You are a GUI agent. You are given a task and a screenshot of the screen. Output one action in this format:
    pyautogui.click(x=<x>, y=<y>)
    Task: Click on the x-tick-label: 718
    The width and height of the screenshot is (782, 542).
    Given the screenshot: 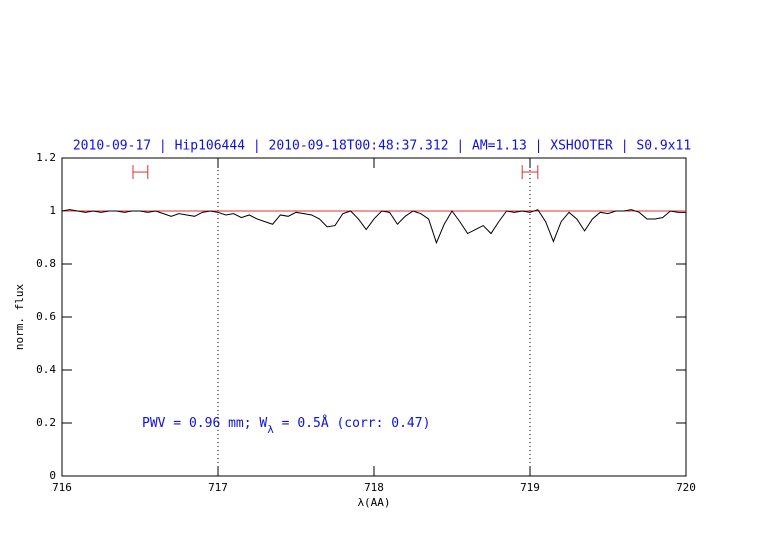 What is the action you would take?
    pyautogui.click(x=374, y=487)
    